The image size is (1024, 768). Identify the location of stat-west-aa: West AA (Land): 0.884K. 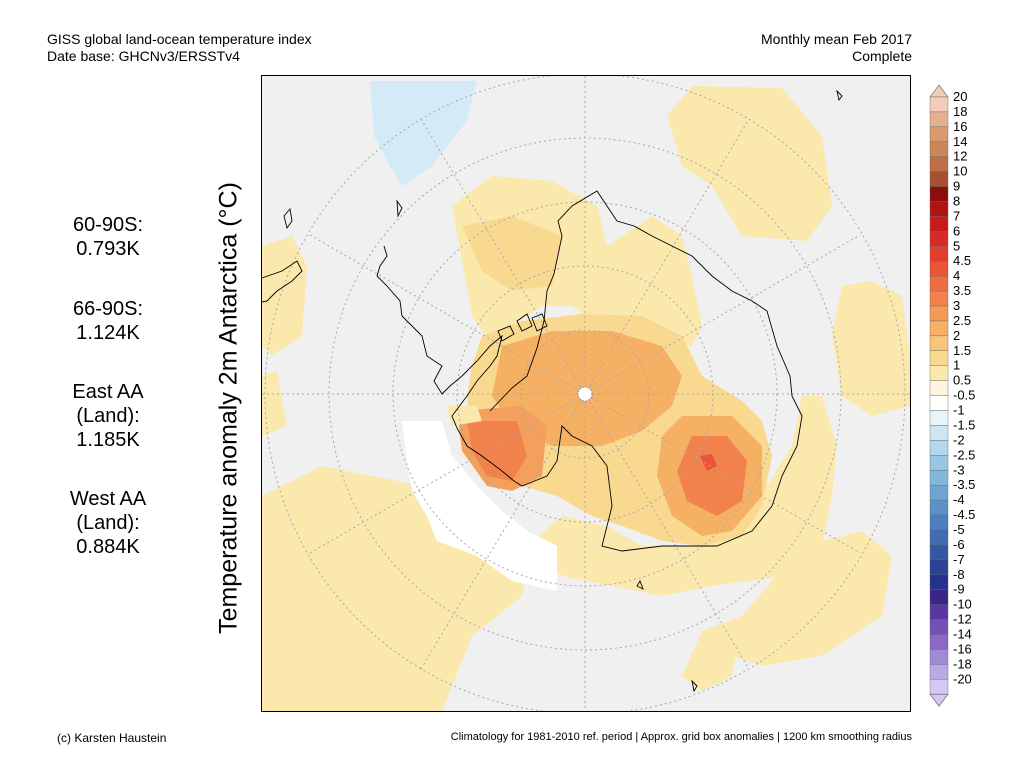
(108, 523).